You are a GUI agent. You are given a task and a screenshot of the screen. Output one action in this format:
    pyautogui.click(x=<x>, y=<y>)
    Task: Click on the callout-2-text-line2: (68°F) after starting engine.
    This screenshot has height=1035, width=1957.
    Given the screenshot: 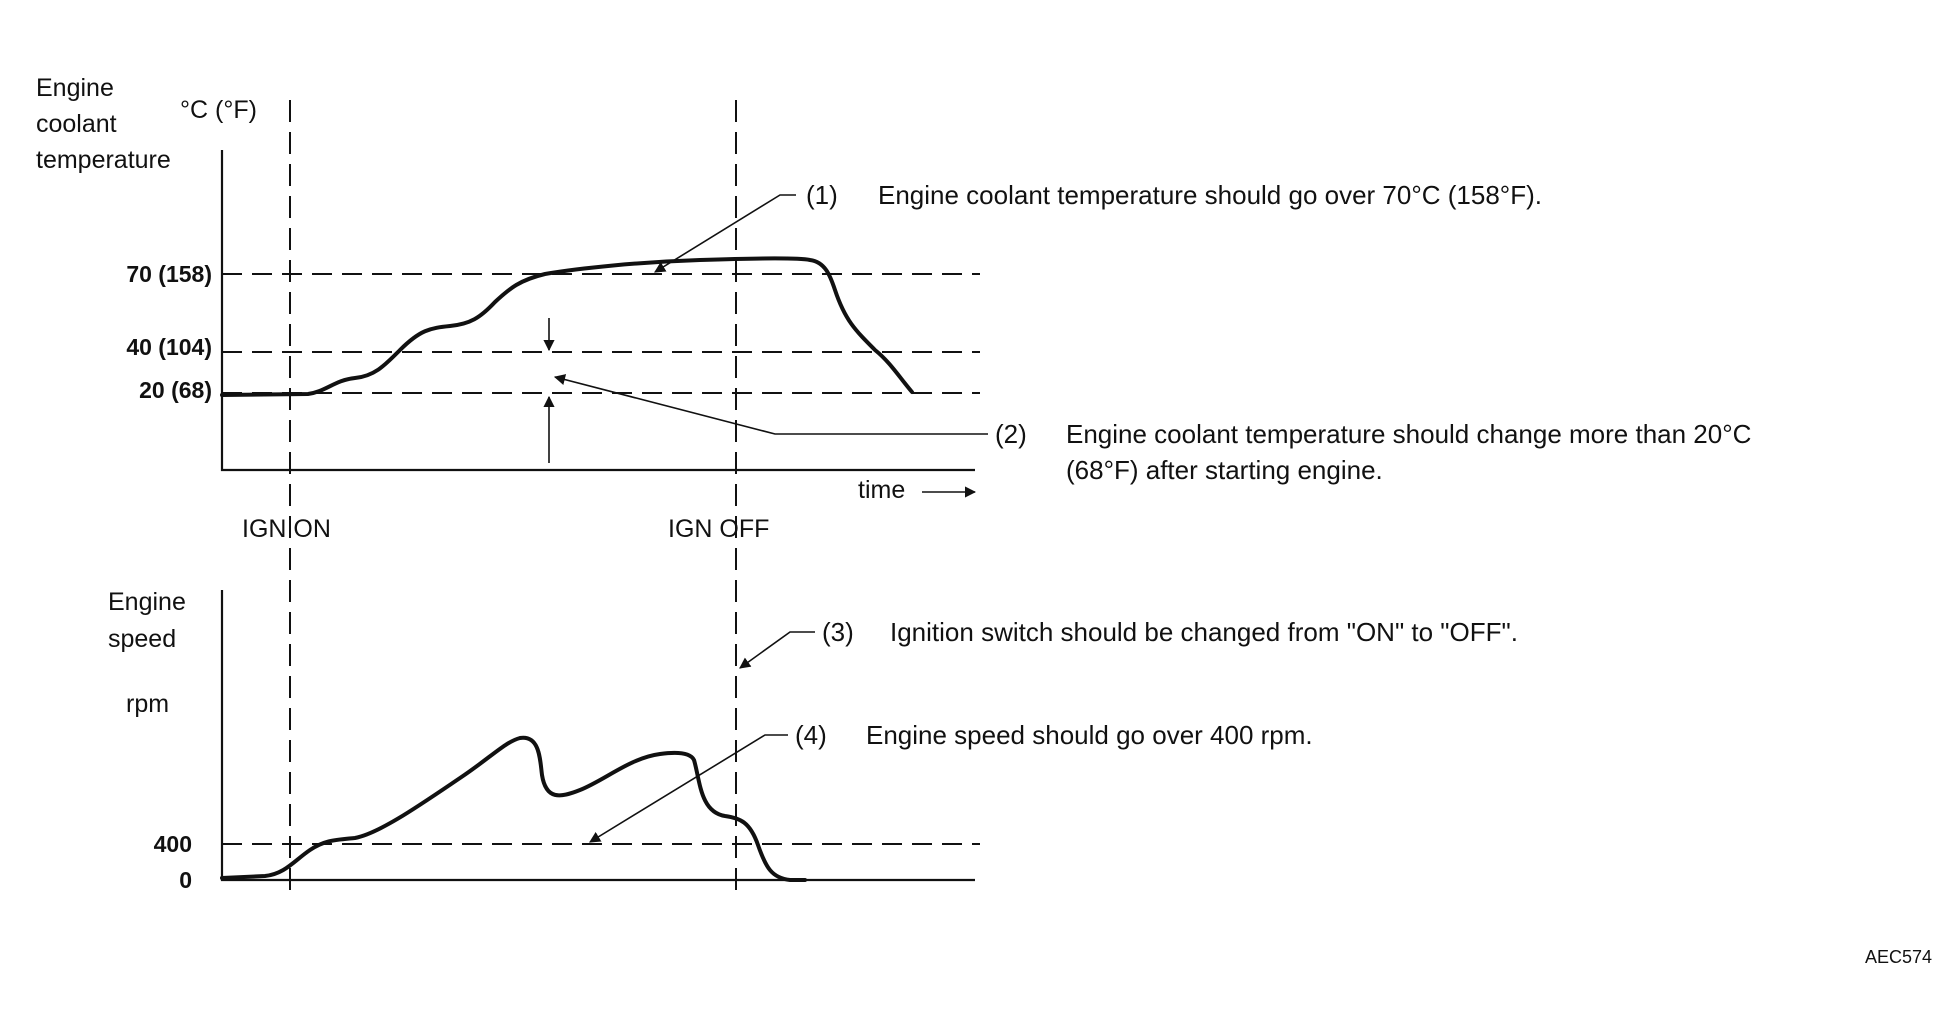 What is the action you would take?
    pyautogui.click(x=1224, y=470)
    